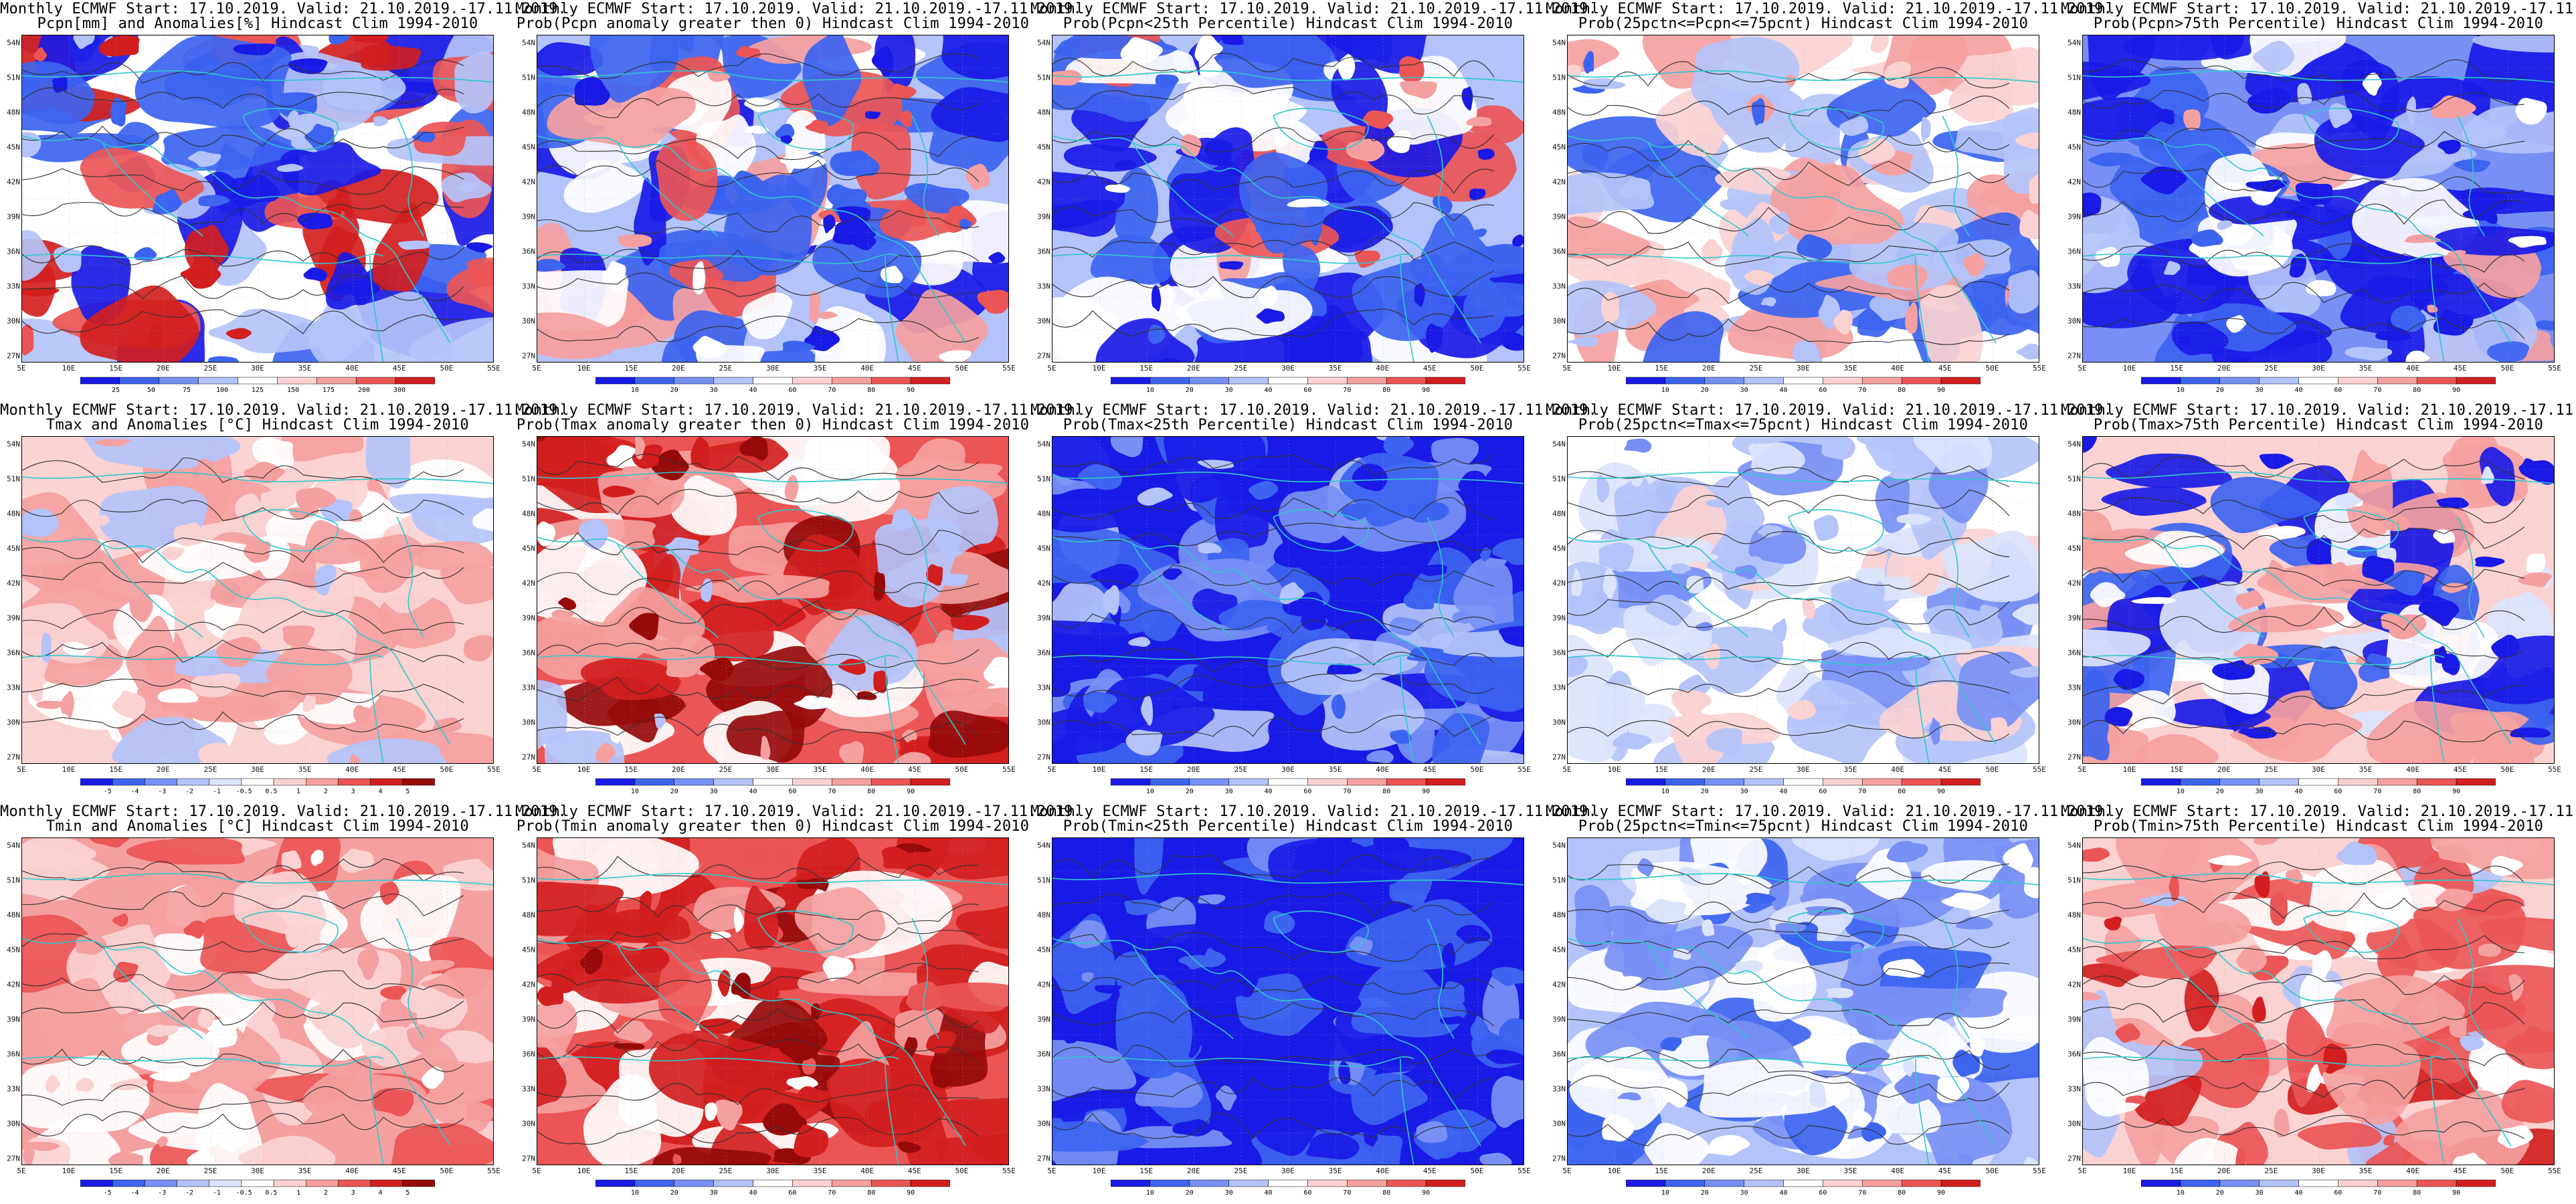 The width and height of the screenshot is (2576, 1204). I want to click on longitude-label: 15E, so click(116, 1171).